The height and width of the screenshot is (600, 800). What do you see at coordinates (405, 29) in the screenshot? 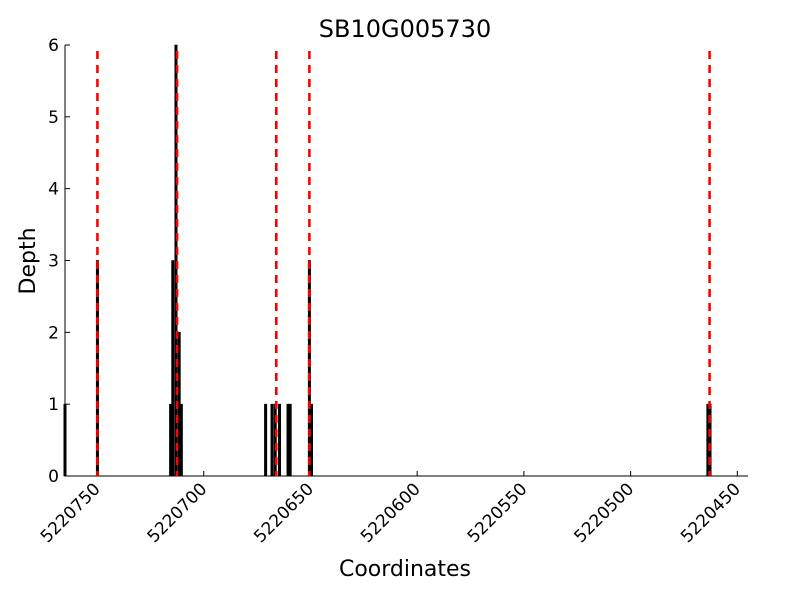
I see `chart-title: SB10G005730` at bounding box center [405, 29].